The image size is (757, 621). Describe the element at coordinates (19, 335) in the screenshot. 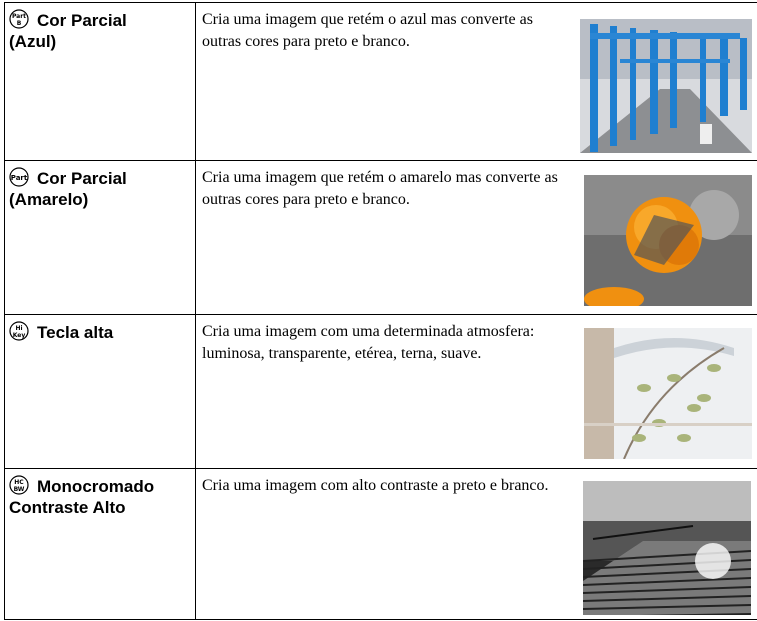

I see `icon-label: Key` at that location.